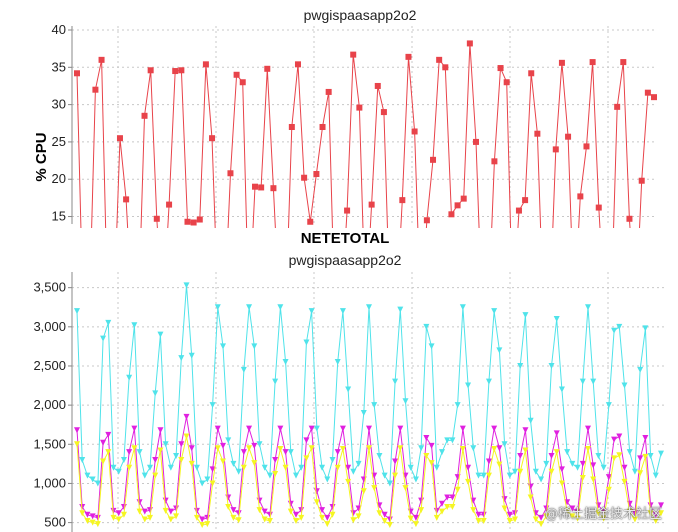 This screenshot has height=532, width=678. What do you see at coordinates (59, 216) in the screenshot?
I see `y-tick-label: 15` at bounding box center [59, 216].